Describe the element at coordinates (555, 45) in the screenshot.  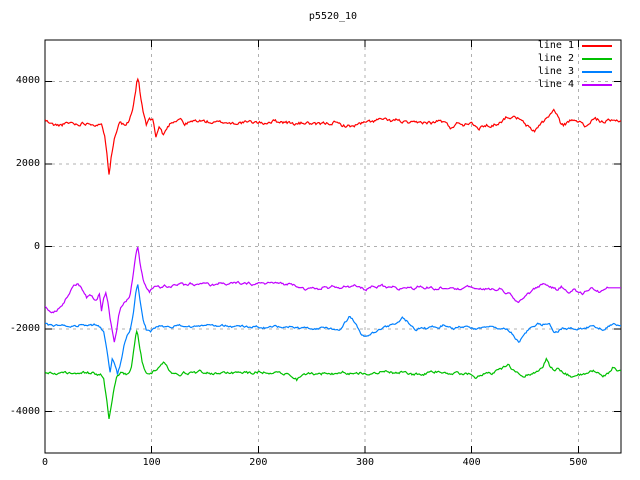
I see `legend-label: line 1` at that location.